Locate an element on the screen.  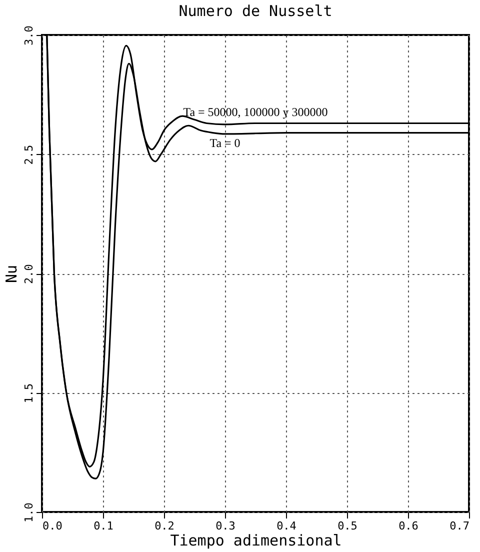
x-tick-label: 0.6 is located at coordinates (408, 526).